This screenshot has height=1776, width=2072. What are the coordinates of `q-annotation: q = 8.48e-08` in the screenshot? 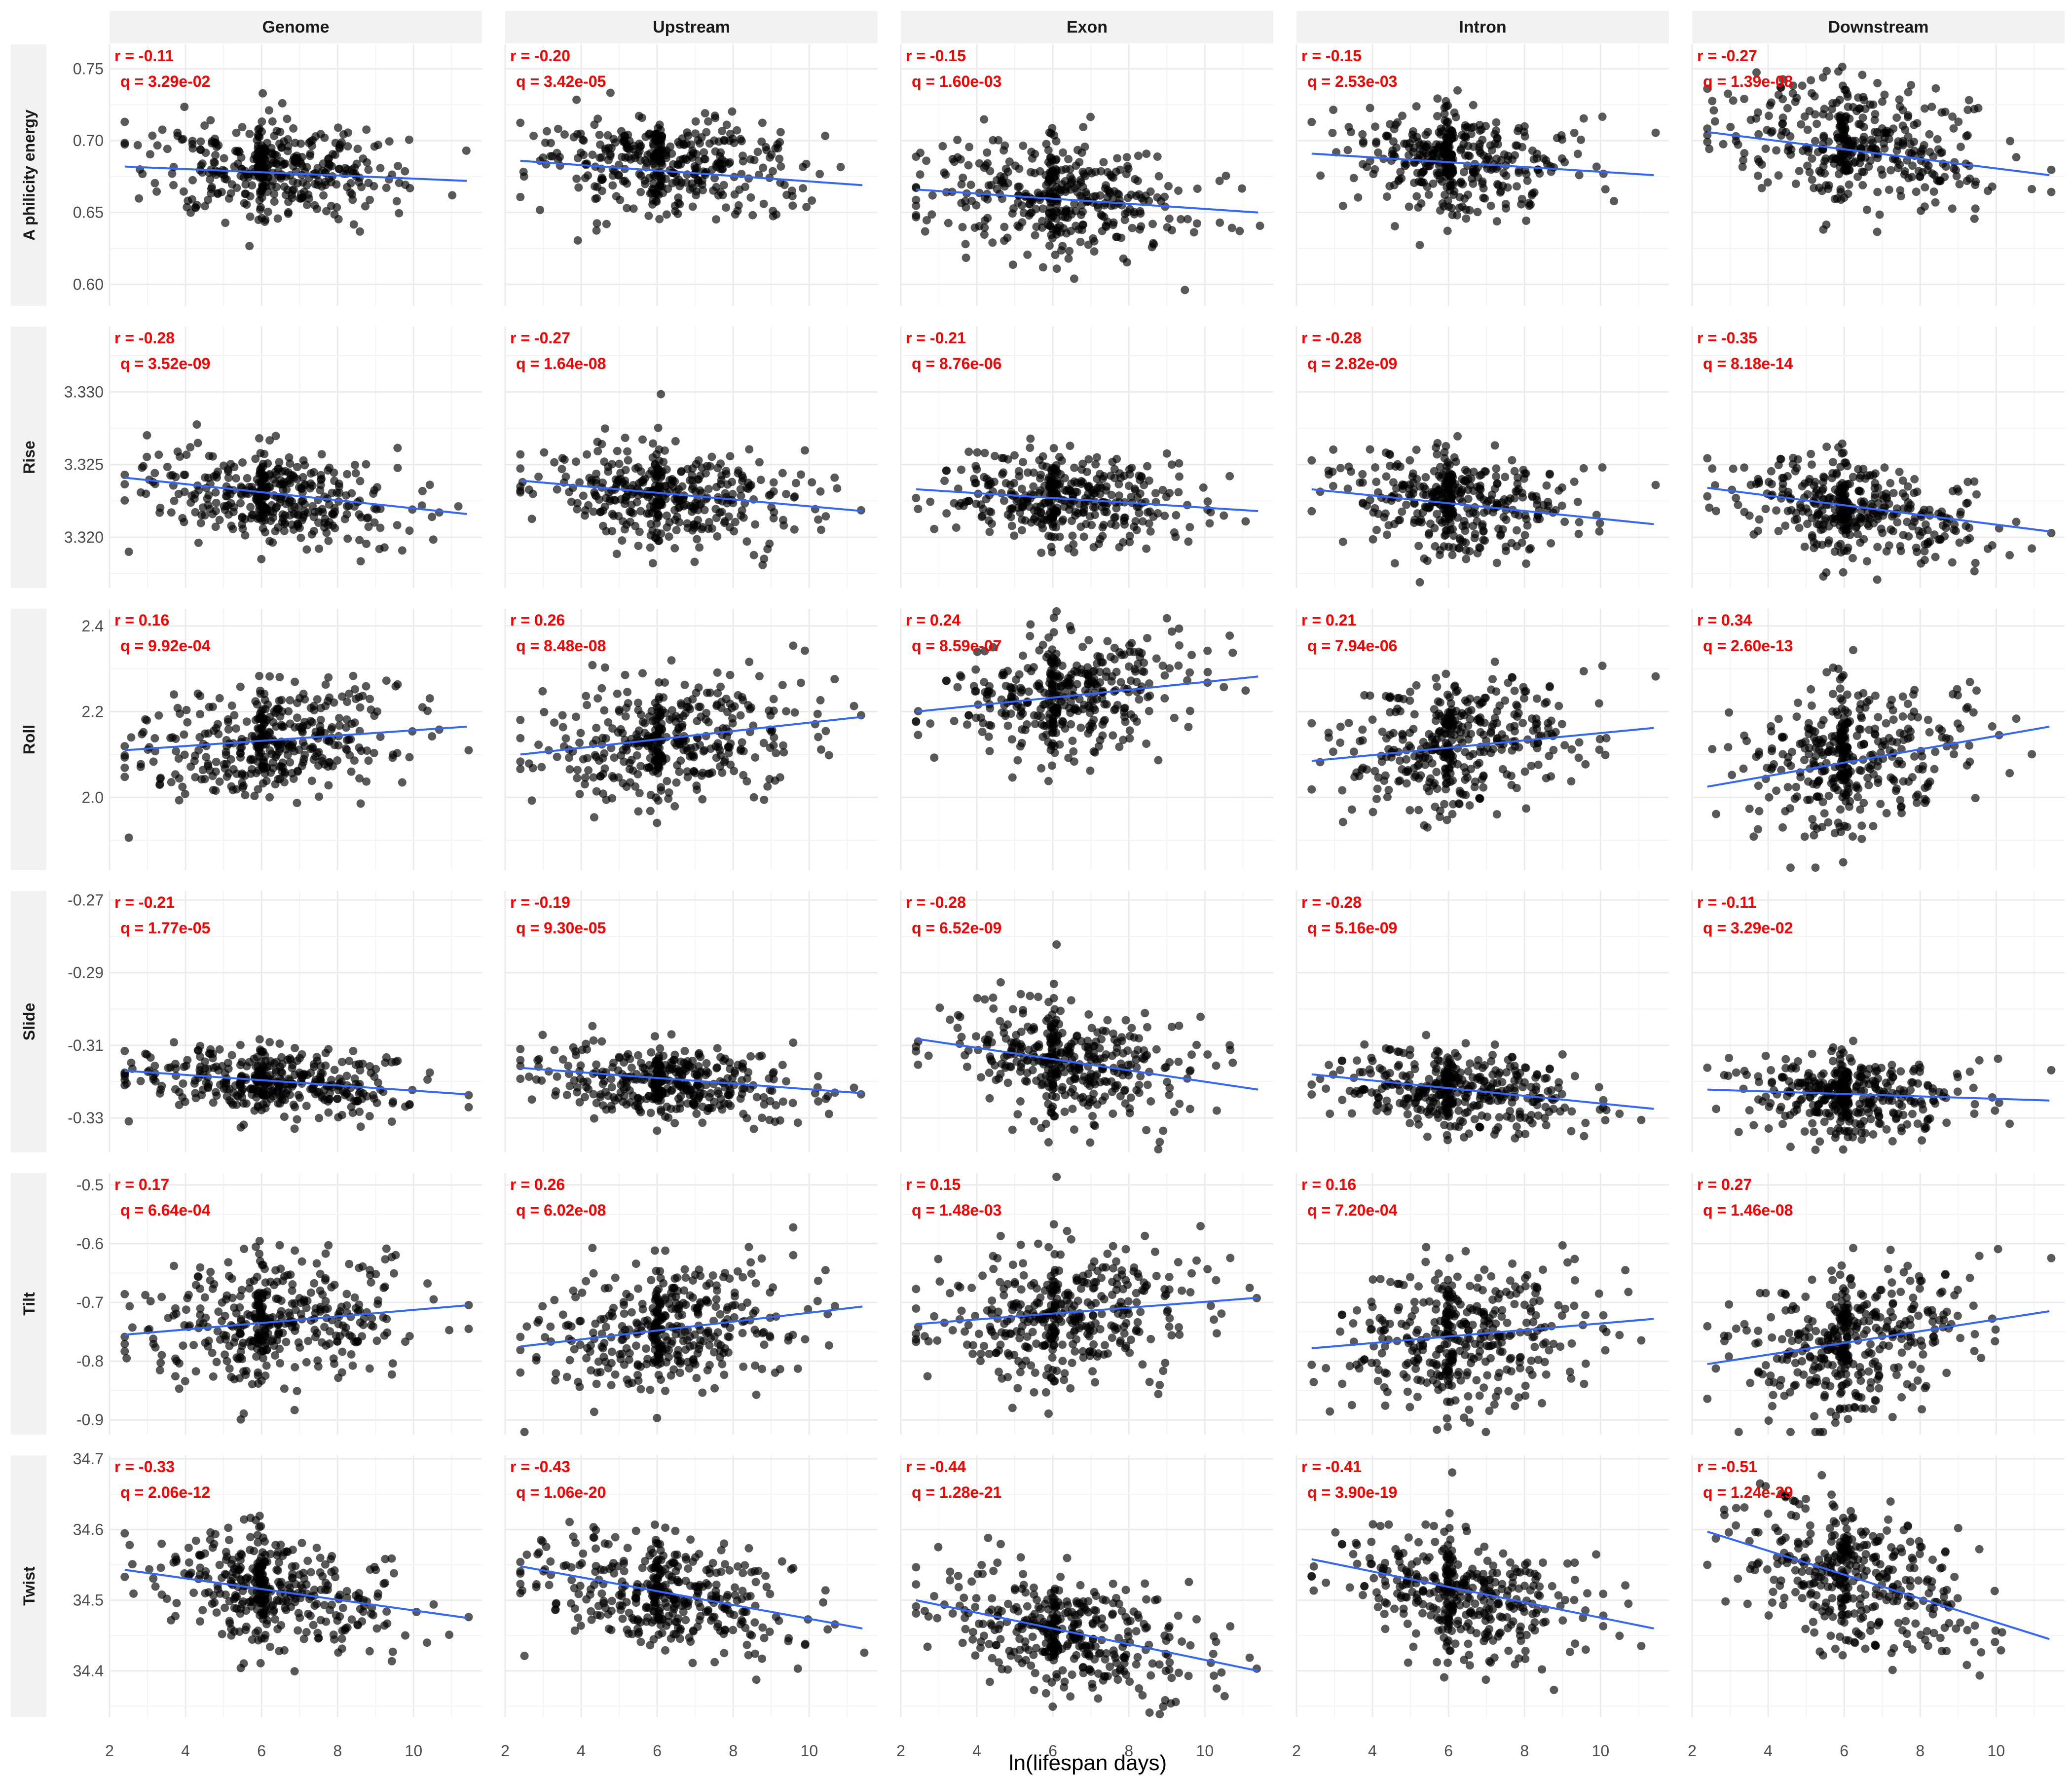 It's located at (561, 646).